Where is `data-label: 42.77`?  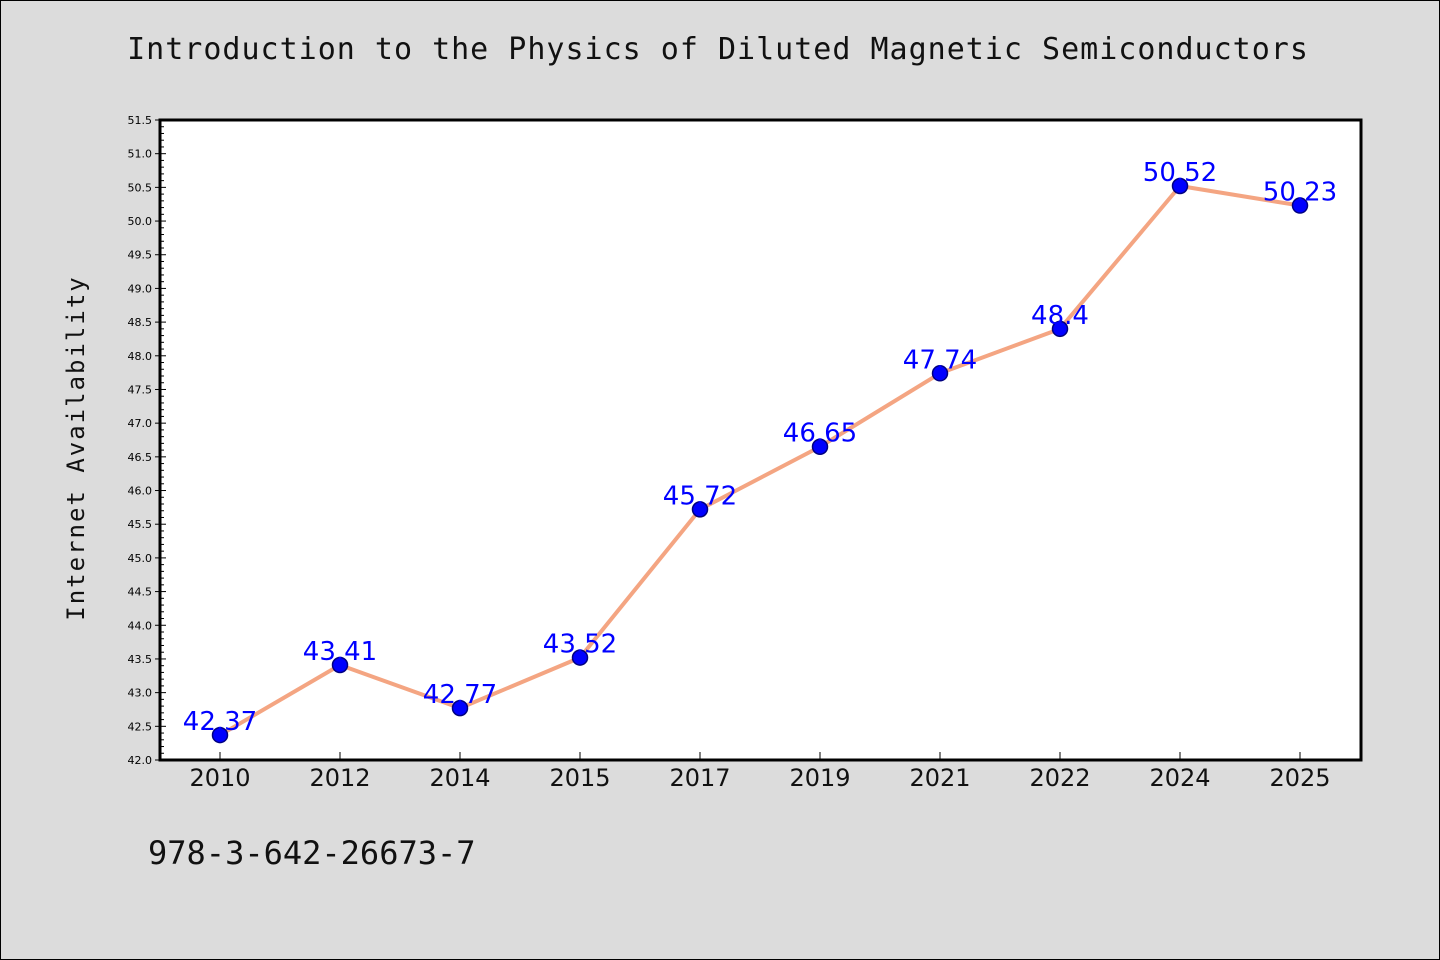 data-label: 42.77 is located at coordinates (460, 695).